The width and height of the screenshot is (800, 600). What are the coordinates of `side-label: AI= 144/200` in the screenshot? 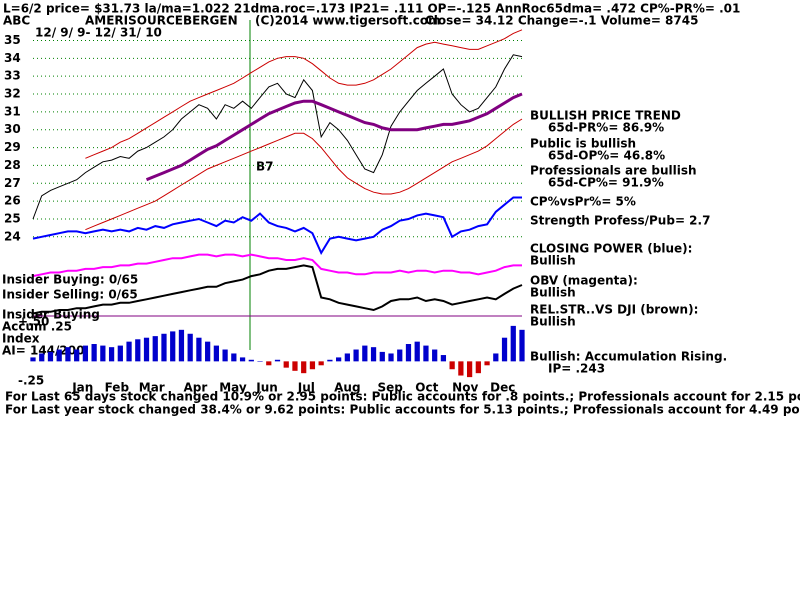 It's located at (43, 351).